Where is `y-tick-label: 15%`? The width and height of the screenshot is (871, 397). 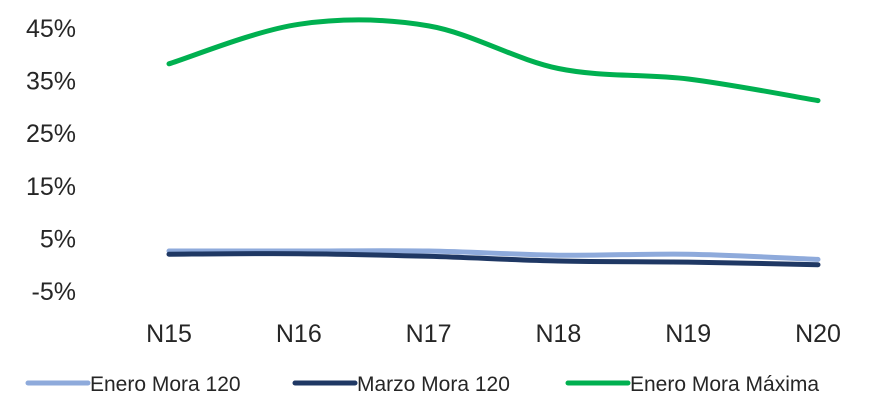 y-tick-label: 15% is located at coordinates (51, 187).